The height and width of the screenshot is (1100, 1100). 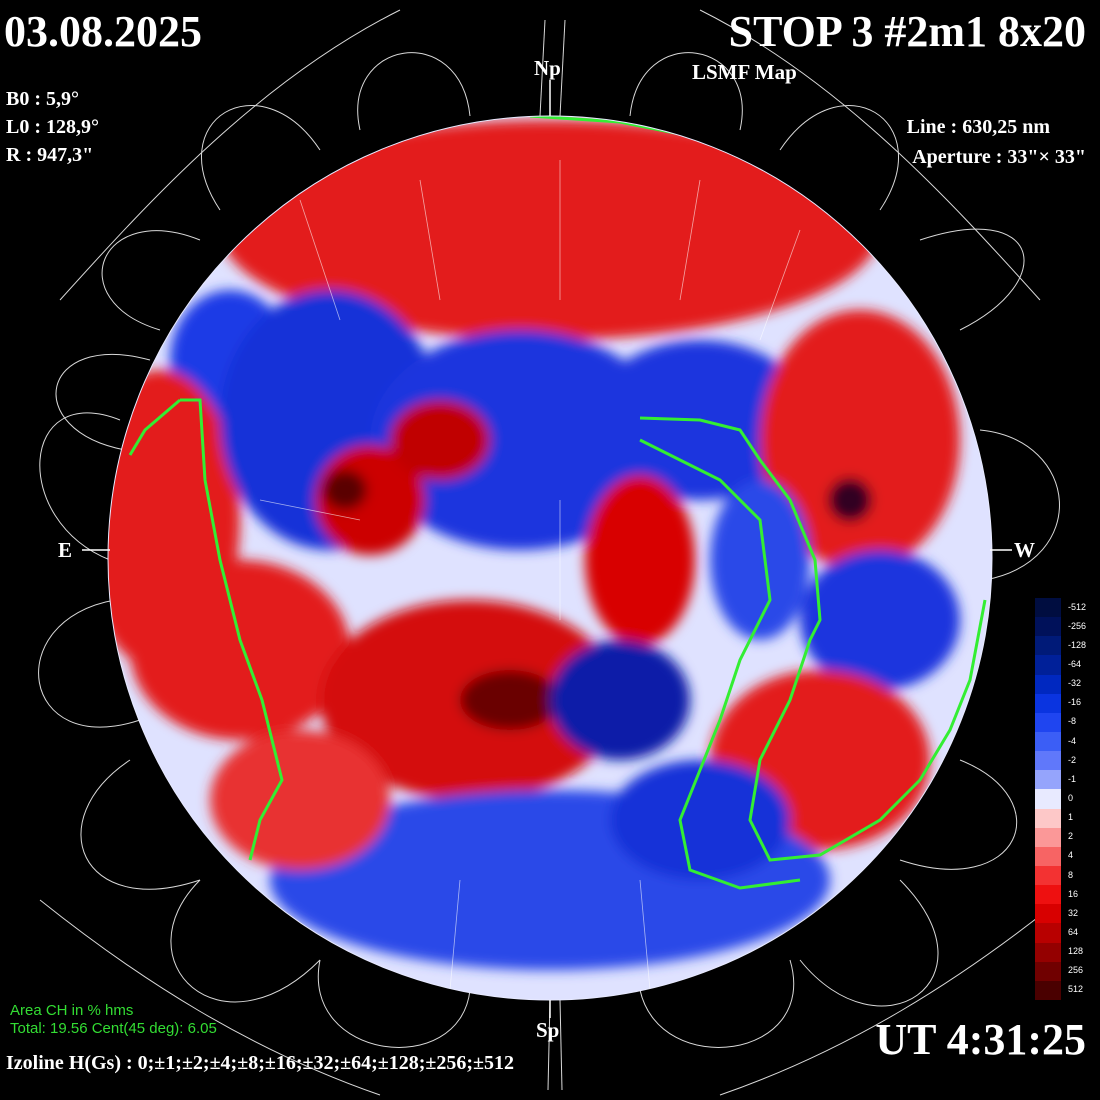 I want to click on scale-tick-label: 512, so click(x=1076, y=989).